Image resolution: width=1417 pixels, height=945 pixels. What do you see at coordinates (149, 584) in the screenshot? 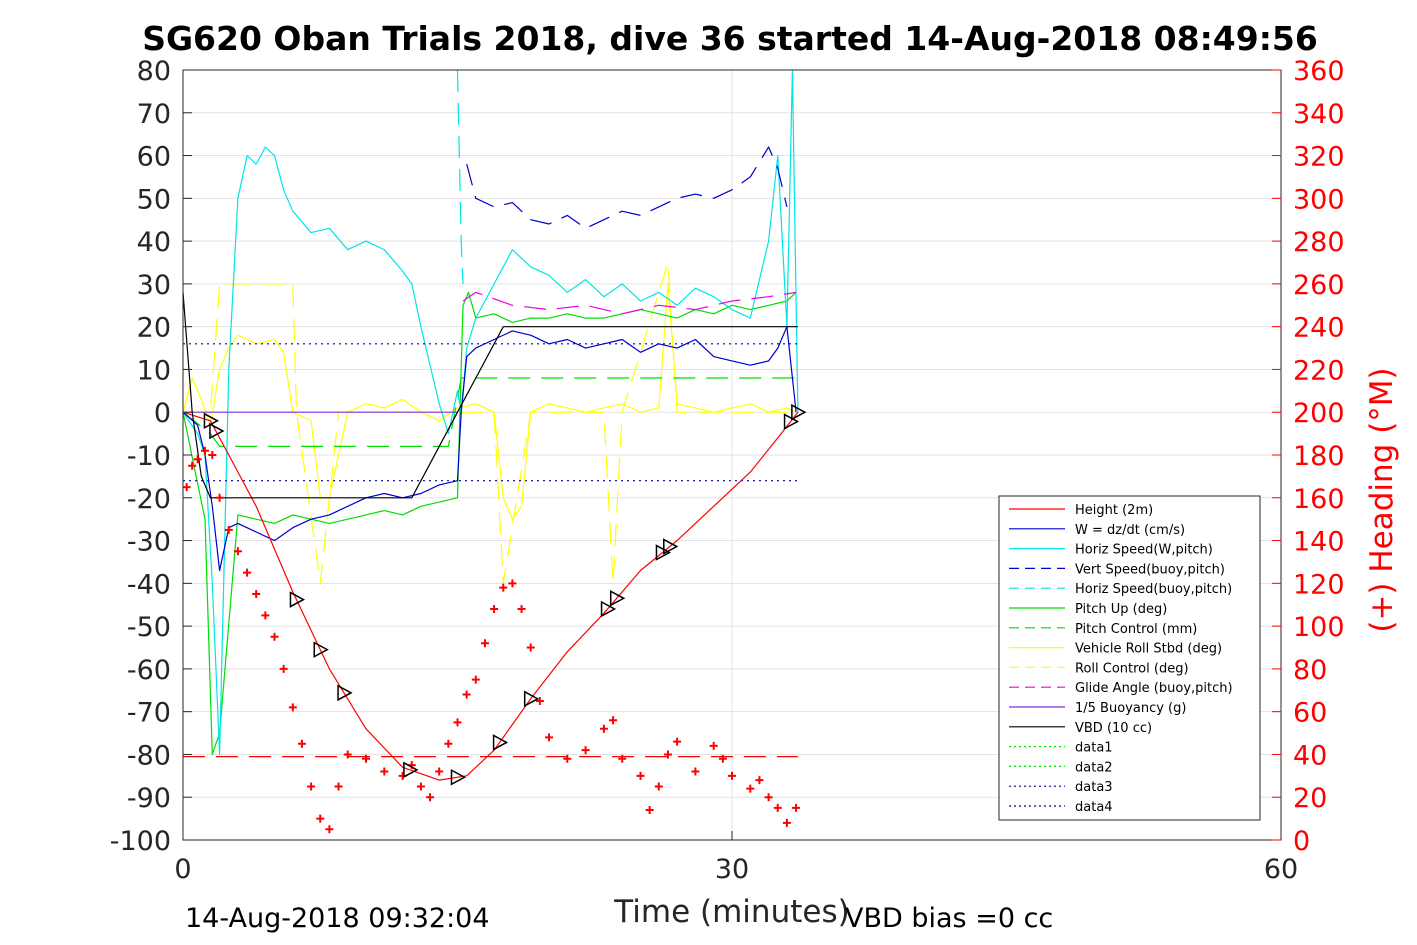
I see `left-tick-label-12: -40` at bounding box center [149, 584].